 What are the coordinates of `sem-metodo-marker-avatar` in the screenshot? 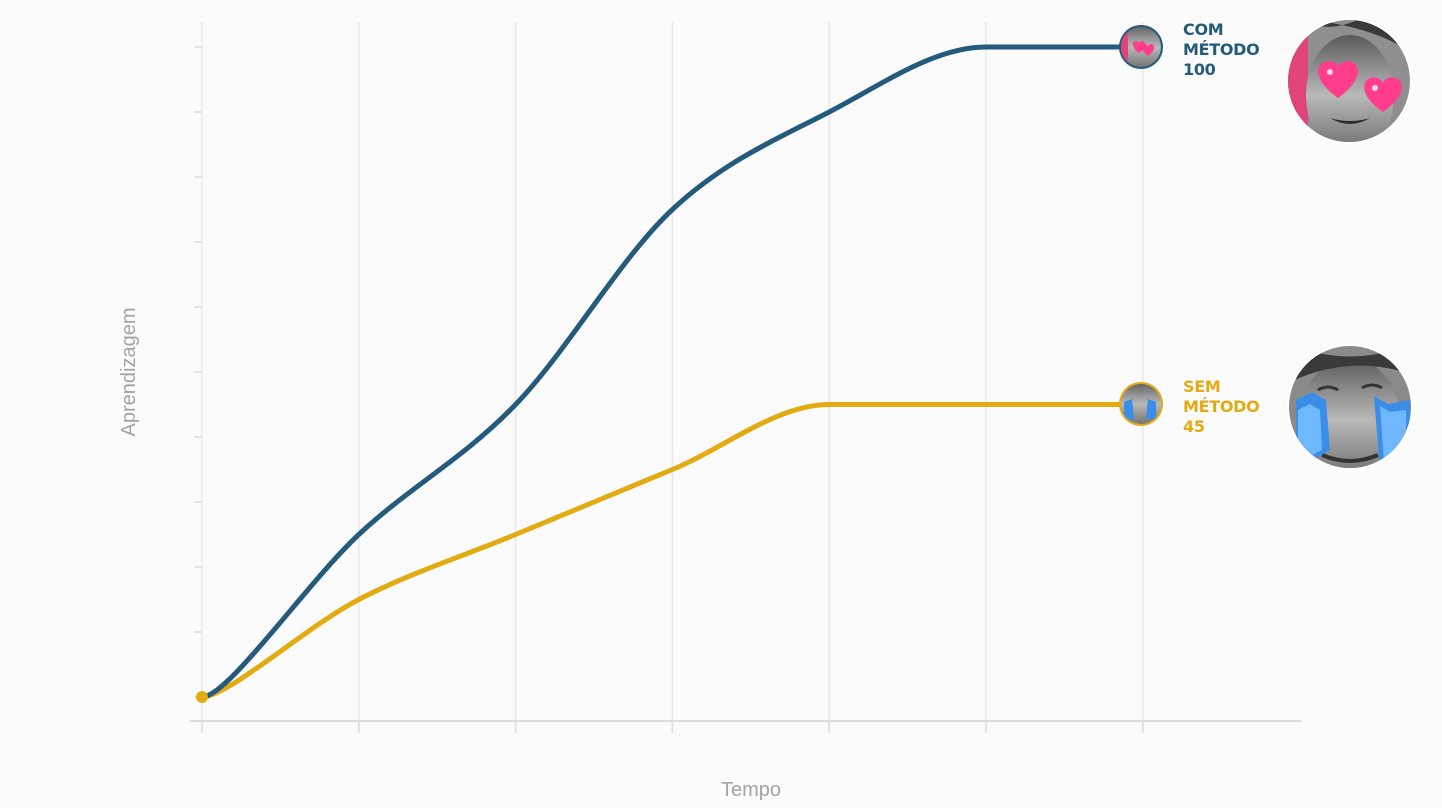 It's located at (1141, 404).